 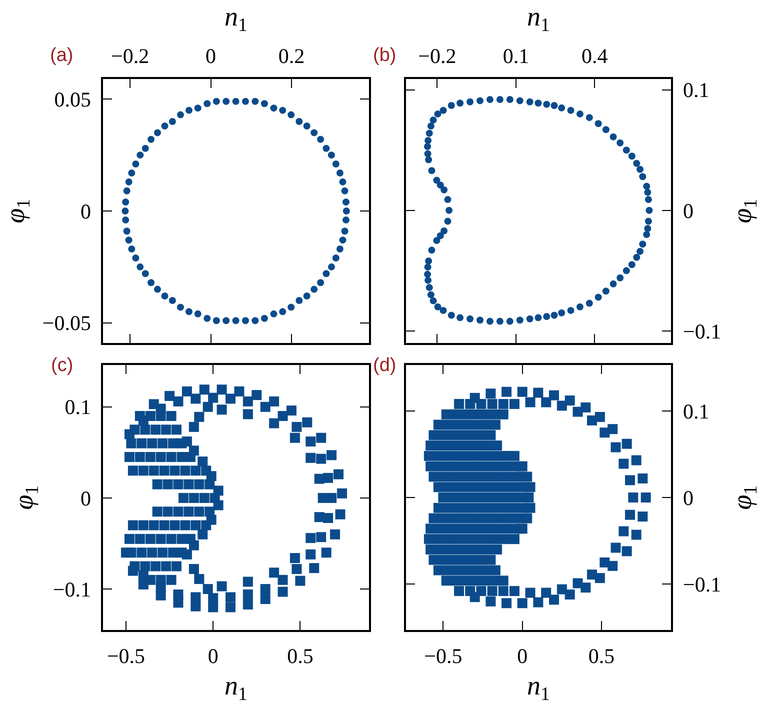 I want to click on x-tick-label: 0.1, so click(x=516, y=56).